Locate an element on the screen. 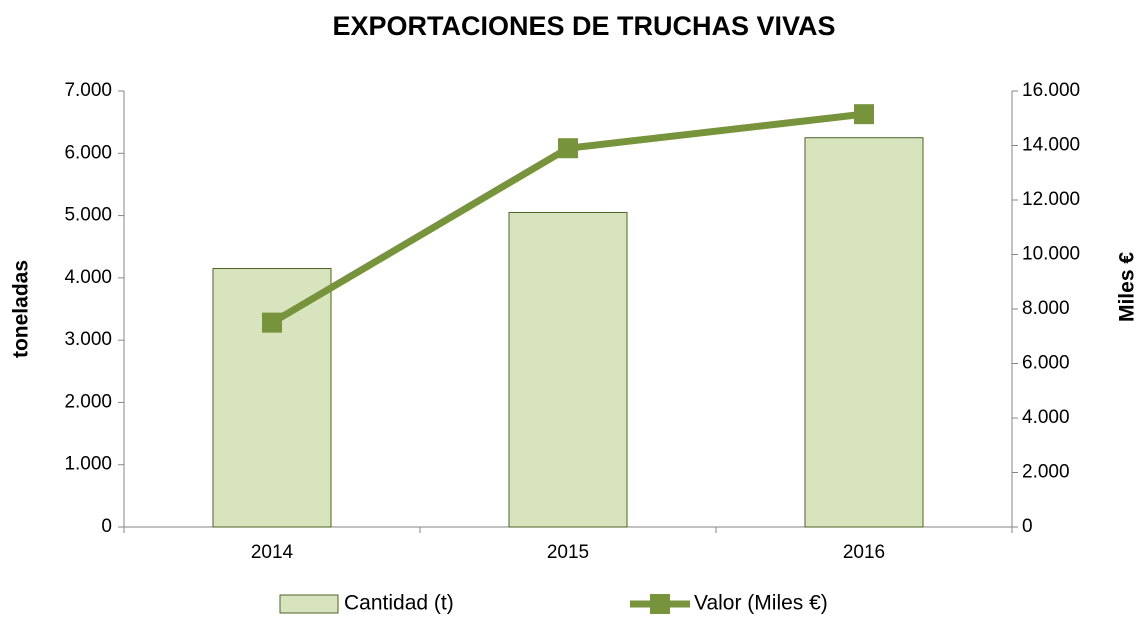  y2-tick-label: 12.000 is located at coordinates (1051, 199).